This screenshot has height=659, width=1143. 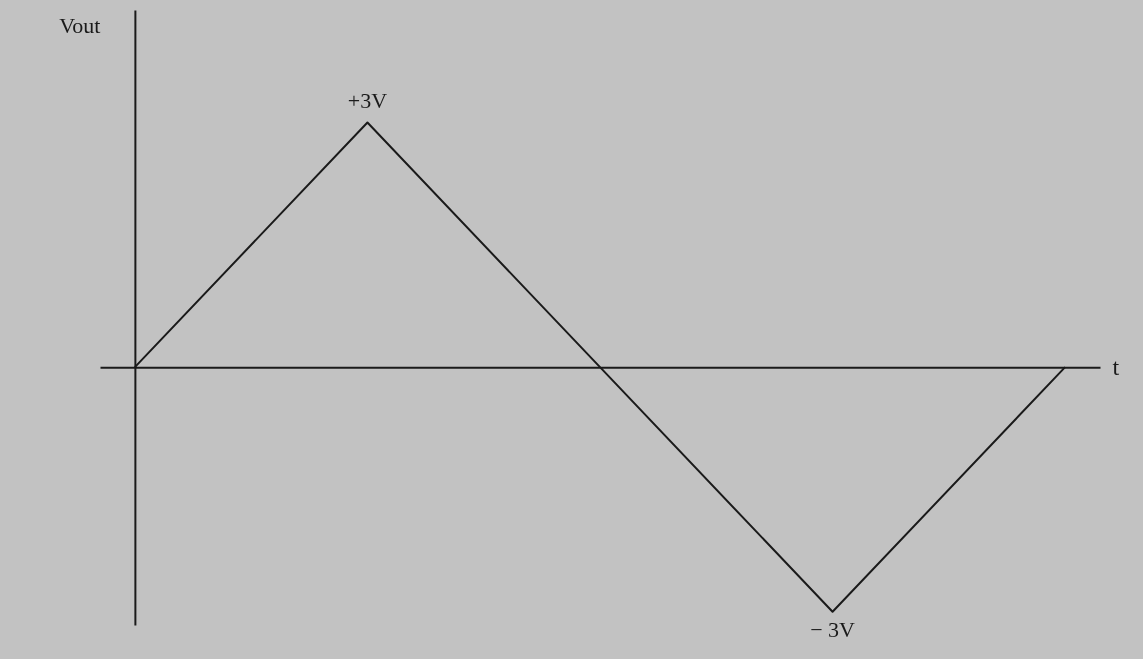 What do you see at coordinates (80, 25) in the screenshot?
I see `y-axis-title: Vout` at bounding box center [80, 25].